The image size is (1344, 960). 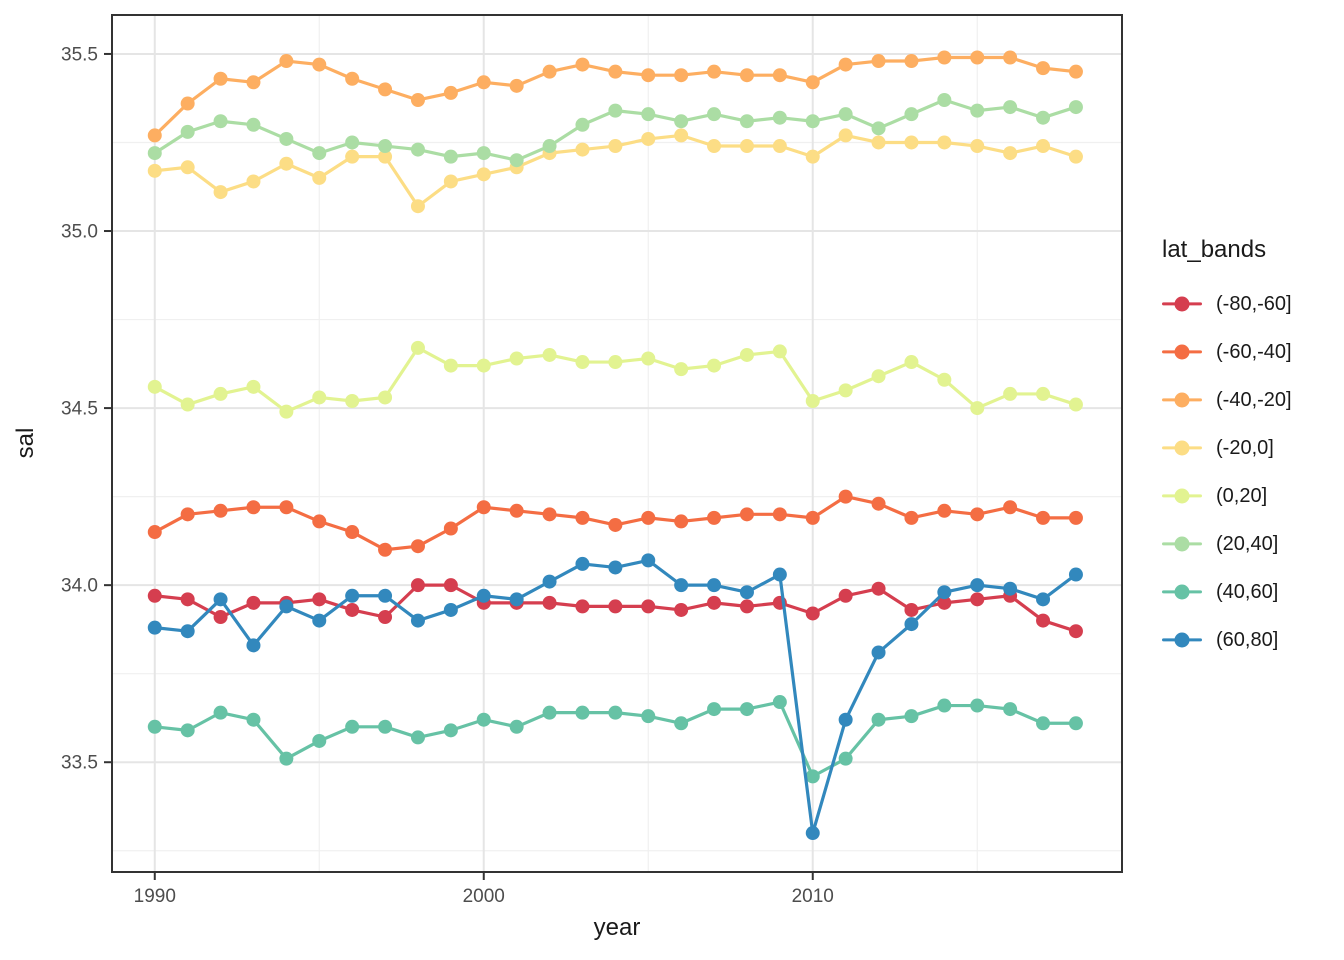 I want to click on y-tick-labels: 33.5 34.0 34.5 35.0 35.5, so click(x=79, y=408).